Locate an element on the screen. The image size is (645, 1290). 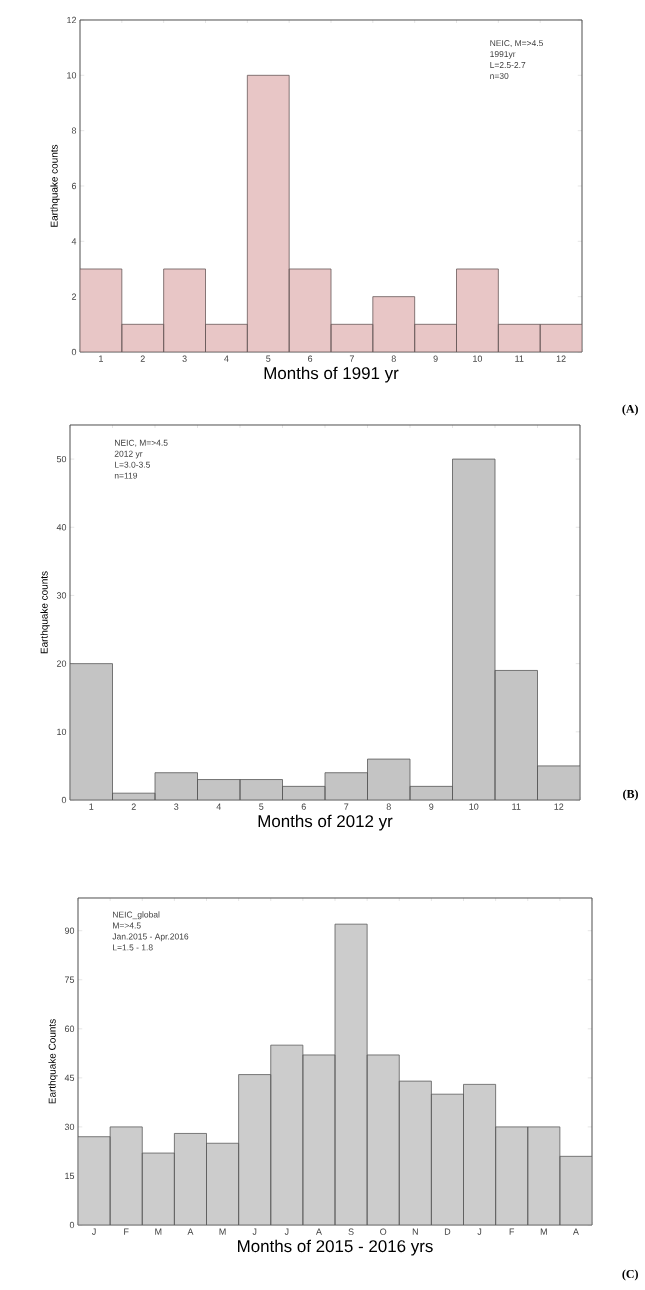
x-tick-label: N is located at coordinates (415, 1231).